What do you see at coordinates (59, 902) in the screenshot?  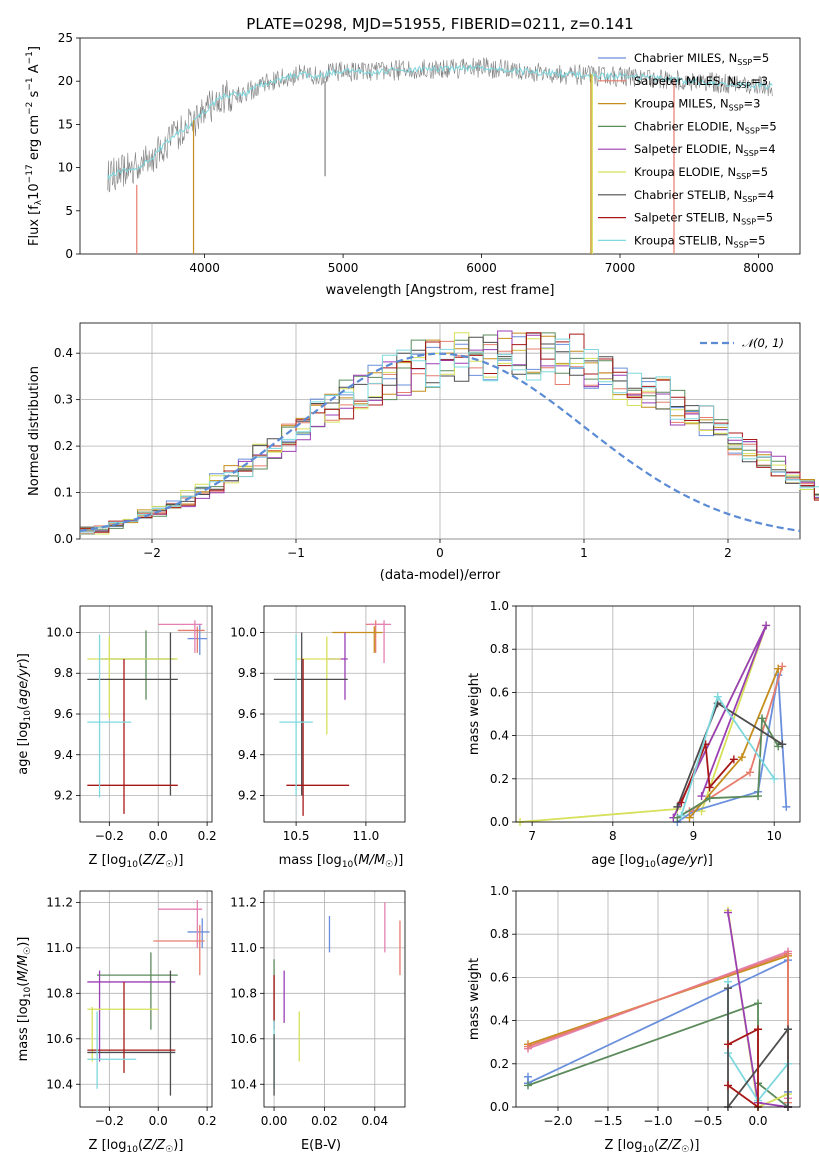 I see `Z_vs_mass-ytick-label: 11.2` at bounding box center [59, 902].